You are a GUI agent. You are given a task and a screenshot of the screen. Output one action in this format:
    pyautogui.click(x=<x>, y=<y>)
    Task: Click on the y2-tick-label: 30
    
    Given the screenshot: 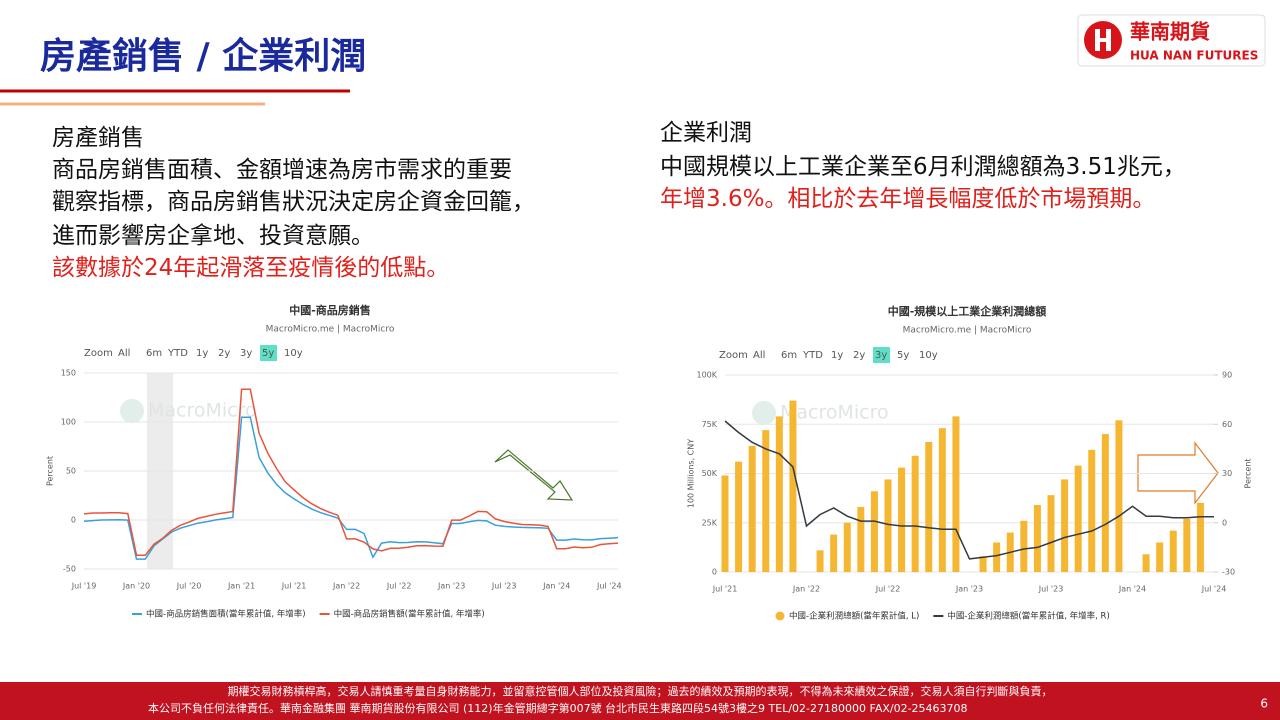 What is the action you would take?
    pyautogui.click(x=1227, y=473)
    